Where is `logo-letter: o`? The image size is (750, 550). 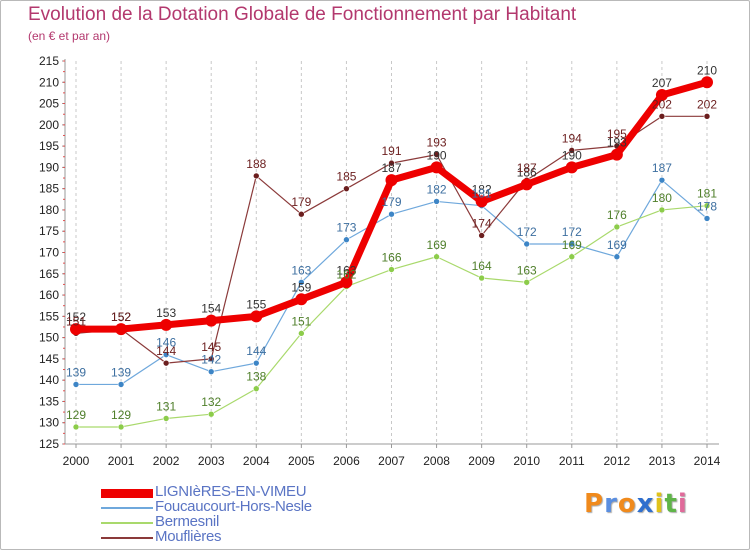
logo-letter: o is located at coordinates (627, 504).